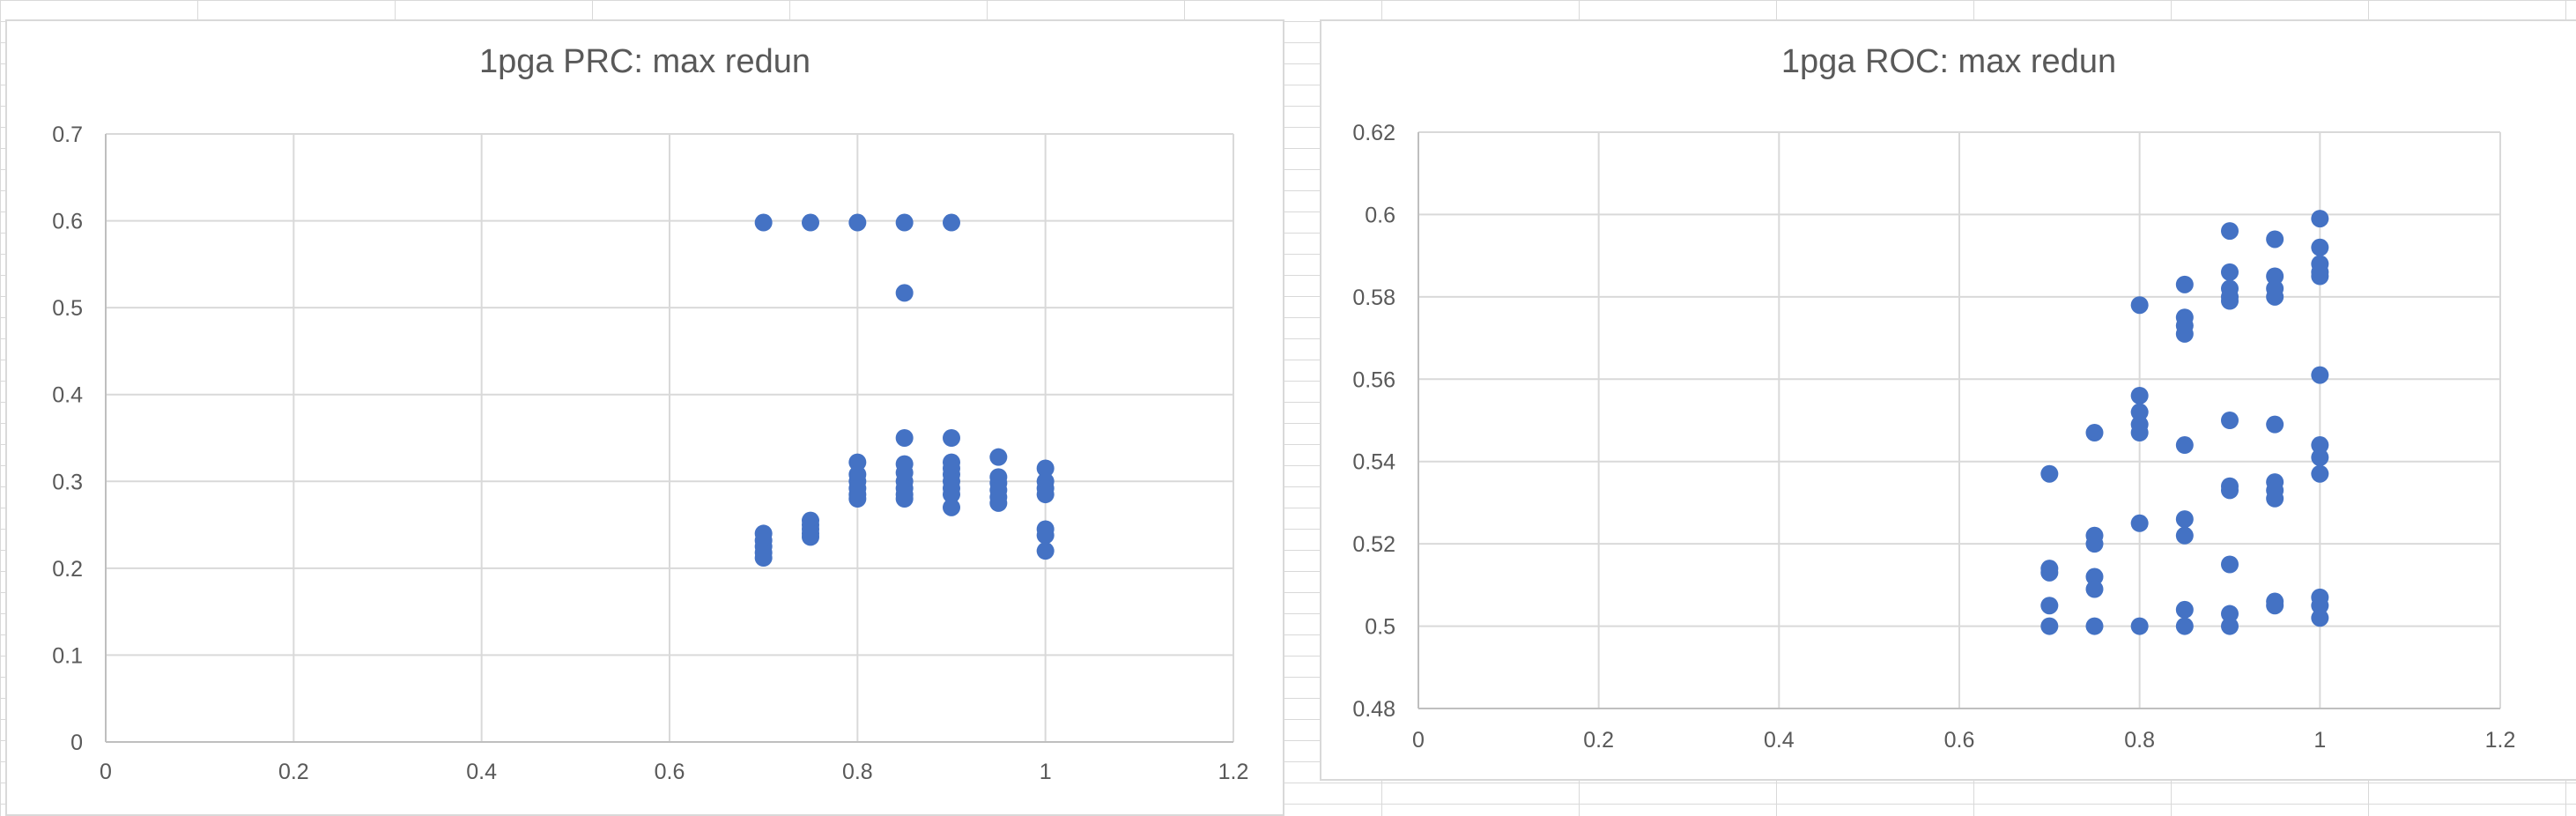  What do you see at coordinates (1380, 627) in the screenshot?
I see `roc-y-tick-label: 0.5` at bounding box center [1380, 627].